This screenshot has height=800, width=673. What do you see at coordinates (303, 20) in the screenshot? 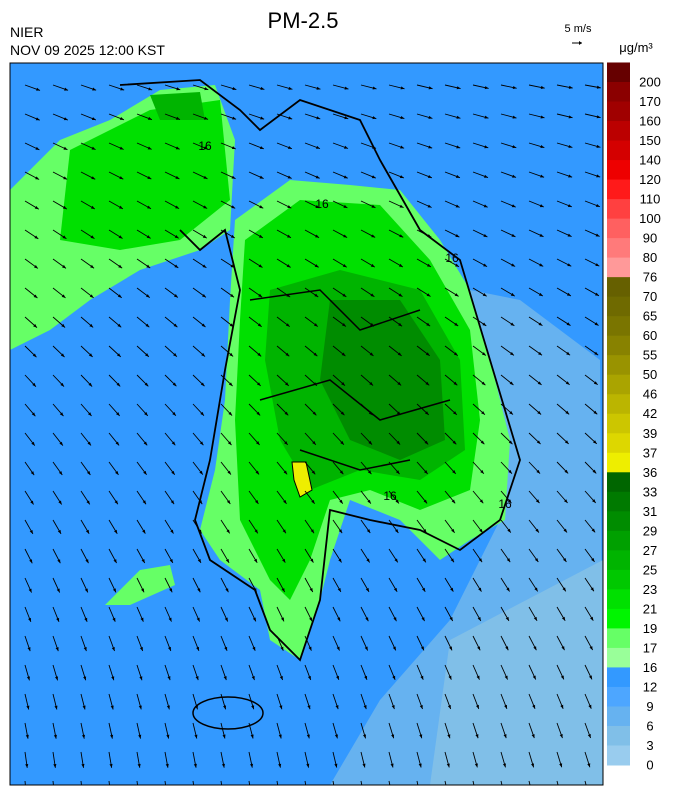
I see `title: PM-2.5` at bounding box center [303, 20].